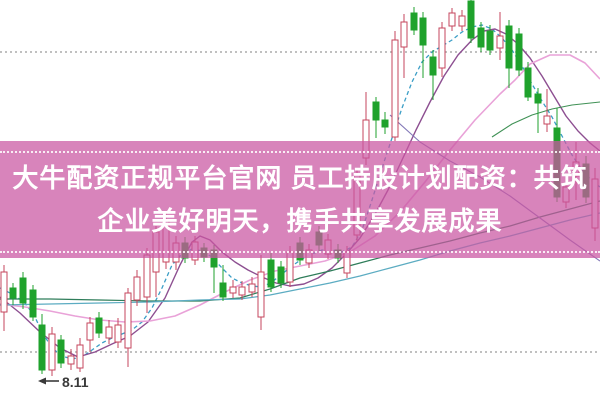 The height and width of the screenshot is (400, 600). What do you see at coordinates (300, 177) in the screenshot?
I see `promo-title-line1: 大牛配资正规平台官网 员工持股计划配资：共筑` at bounding box center [300, 177].